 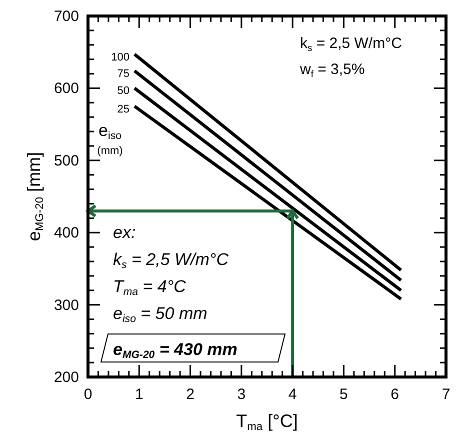 What do you see at coordinates (267, 422) in the screenshot?
I see `x-axis-title: T$_{ma}$ [°C]` at bounding box center [267, 422].